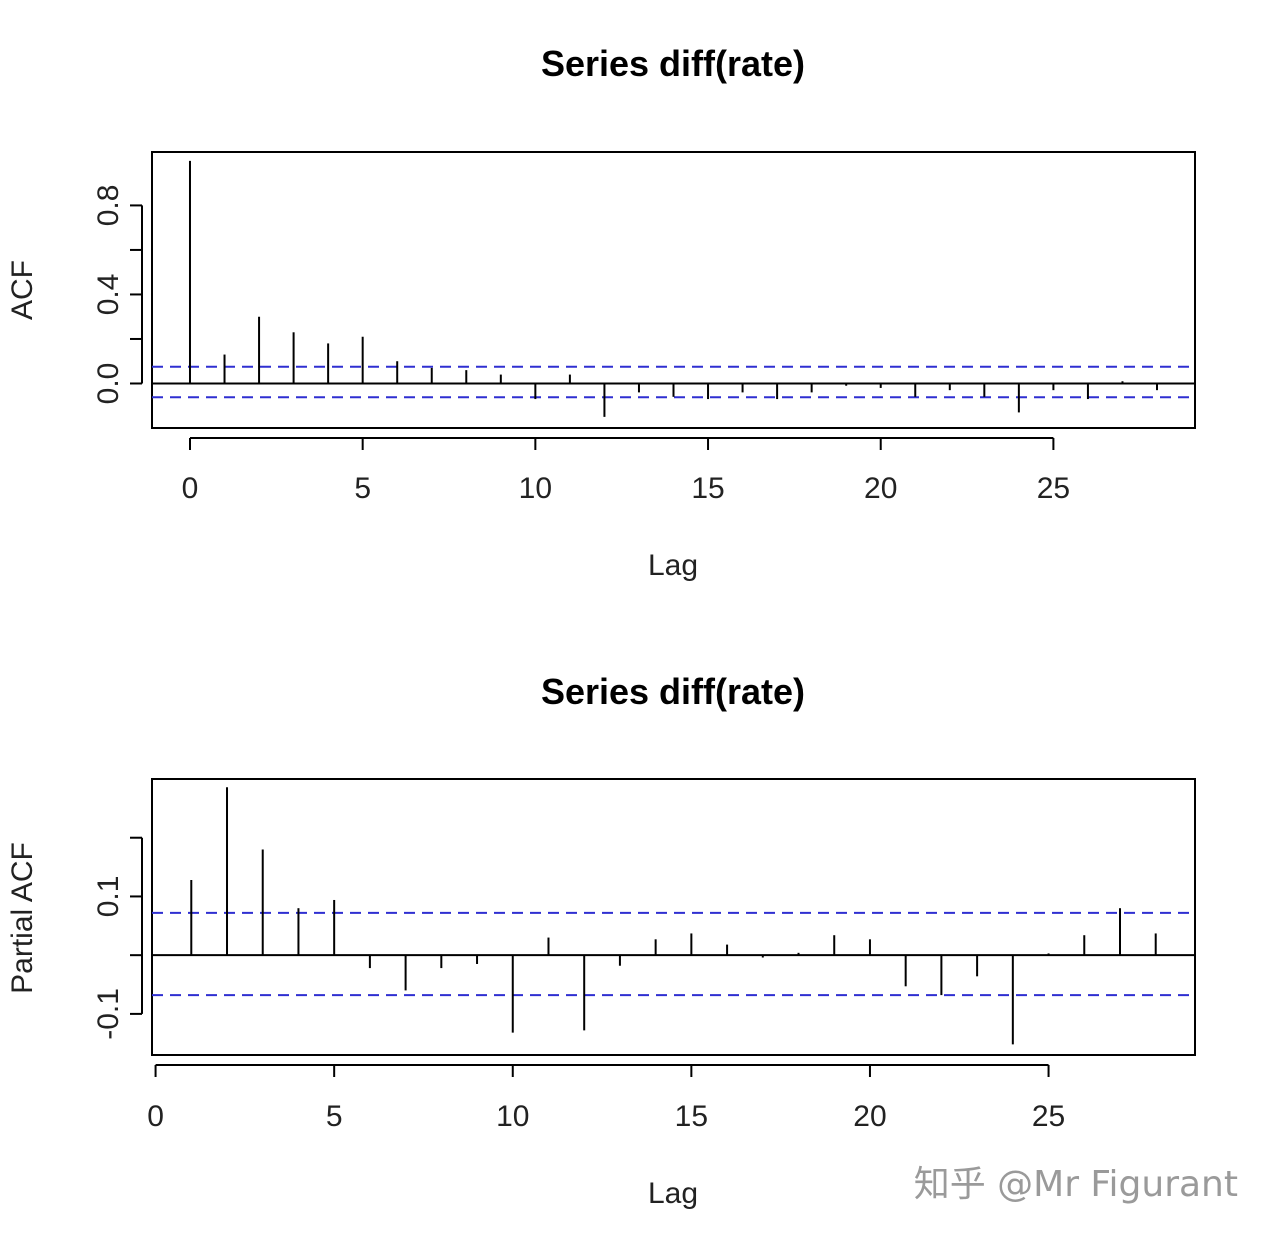  What do you see at coordinates (707, 488) in the screenshot?
I see `acf-x-tick-label: 15` at bounding box center [707, 488].